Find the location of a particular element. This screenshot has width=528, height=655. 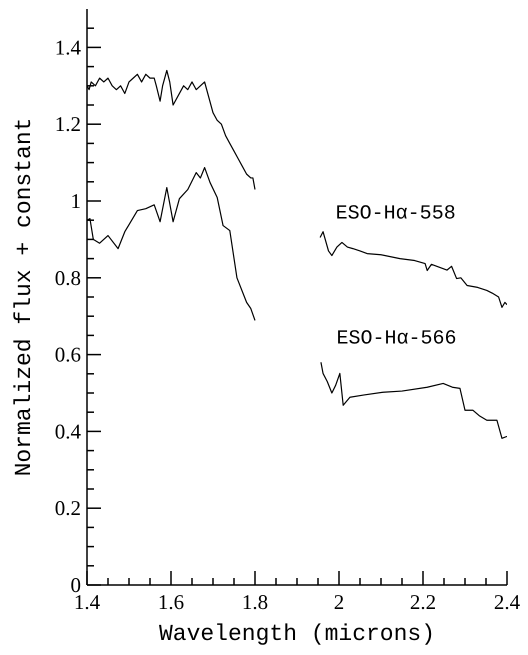

x-tick-label: 2 is located at coordinates (339, 602).